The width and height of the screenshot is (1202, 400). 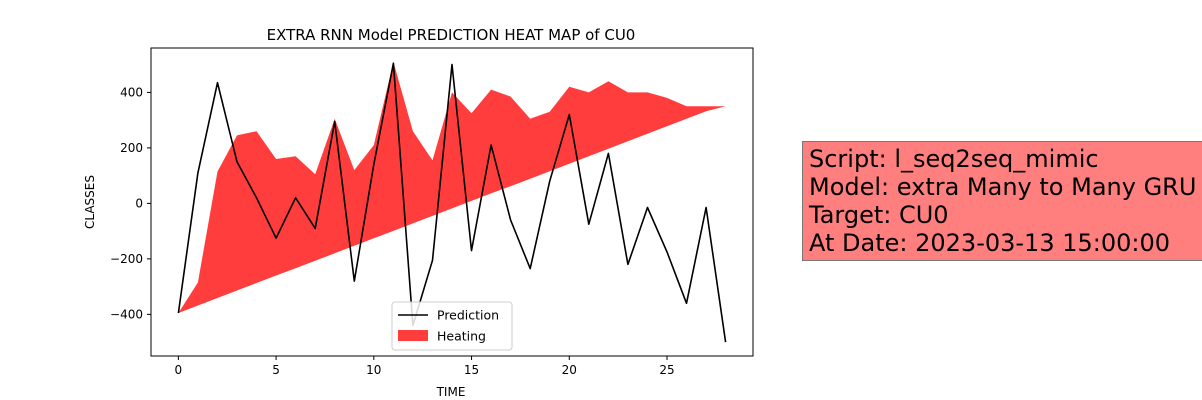 What do you see at coordinates (461, 336) in the screenshot?
I see `legend-heating-label: Heating` at bounding box center [461, 336].